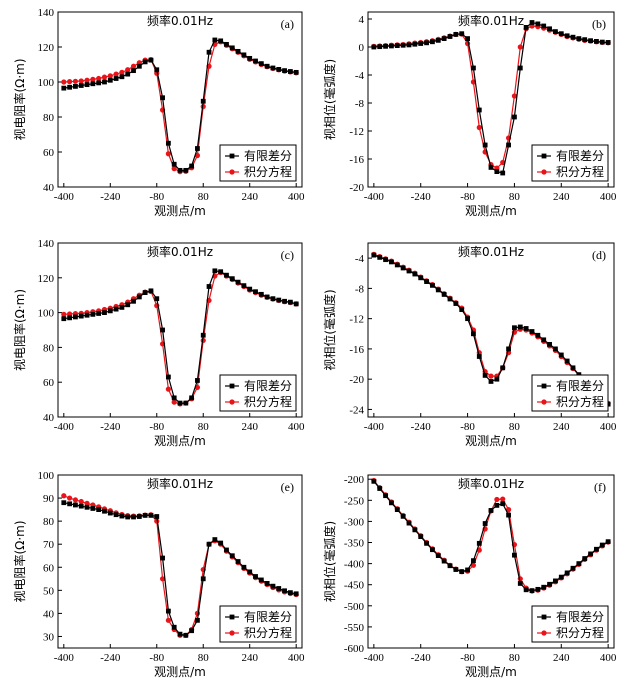  I want to click on series-integral-equation, so click(491, 535).